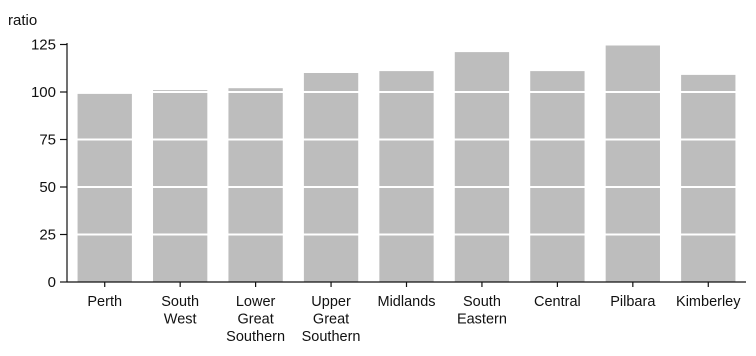 The image size is (756, 356). I want to click on x-tick-label-line: Kimberley, so click(708, 302).